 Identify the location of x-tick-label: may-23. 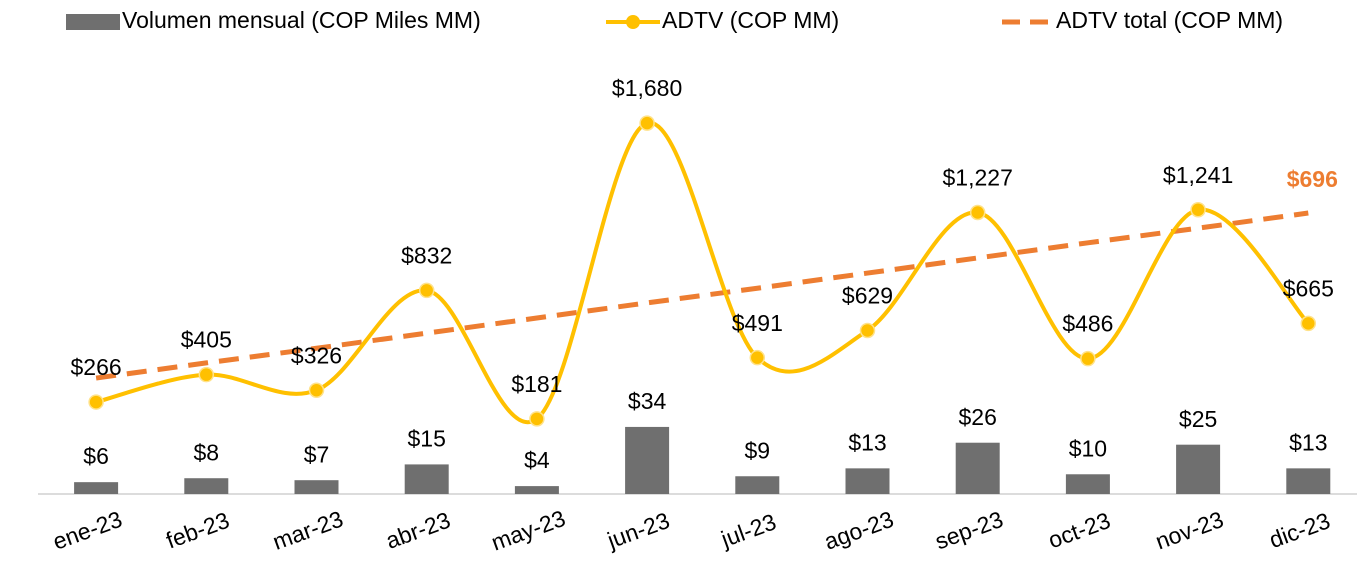
(528, 530).